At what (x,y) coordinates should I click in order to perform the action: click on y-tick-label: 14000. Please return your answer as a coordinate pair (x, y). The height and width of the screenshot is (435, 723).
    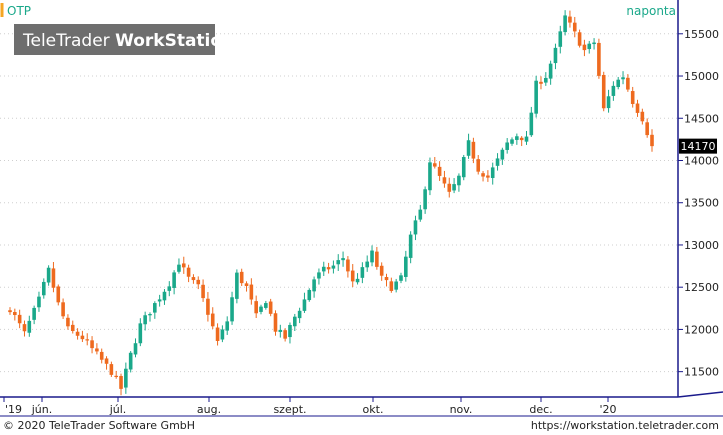
    Looking at the image, I should click on (701, 160).